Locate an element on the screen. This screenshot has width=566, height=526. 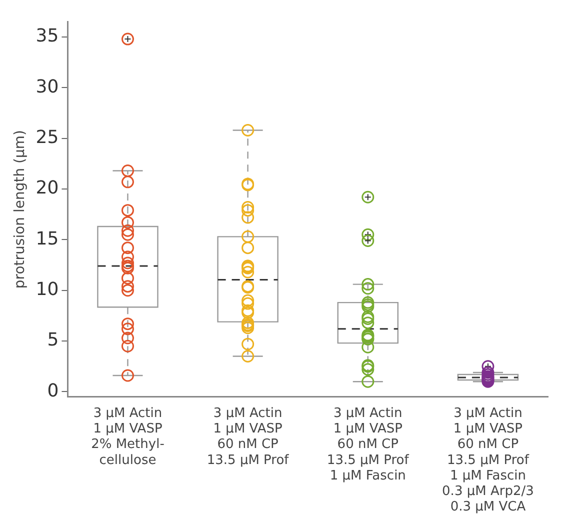
x-tick-label: 3 µM Actin 1 µM VASP 60 nM CP 13.5 µM Prof 1 µM Fascin is located at coordinates (368, 445).